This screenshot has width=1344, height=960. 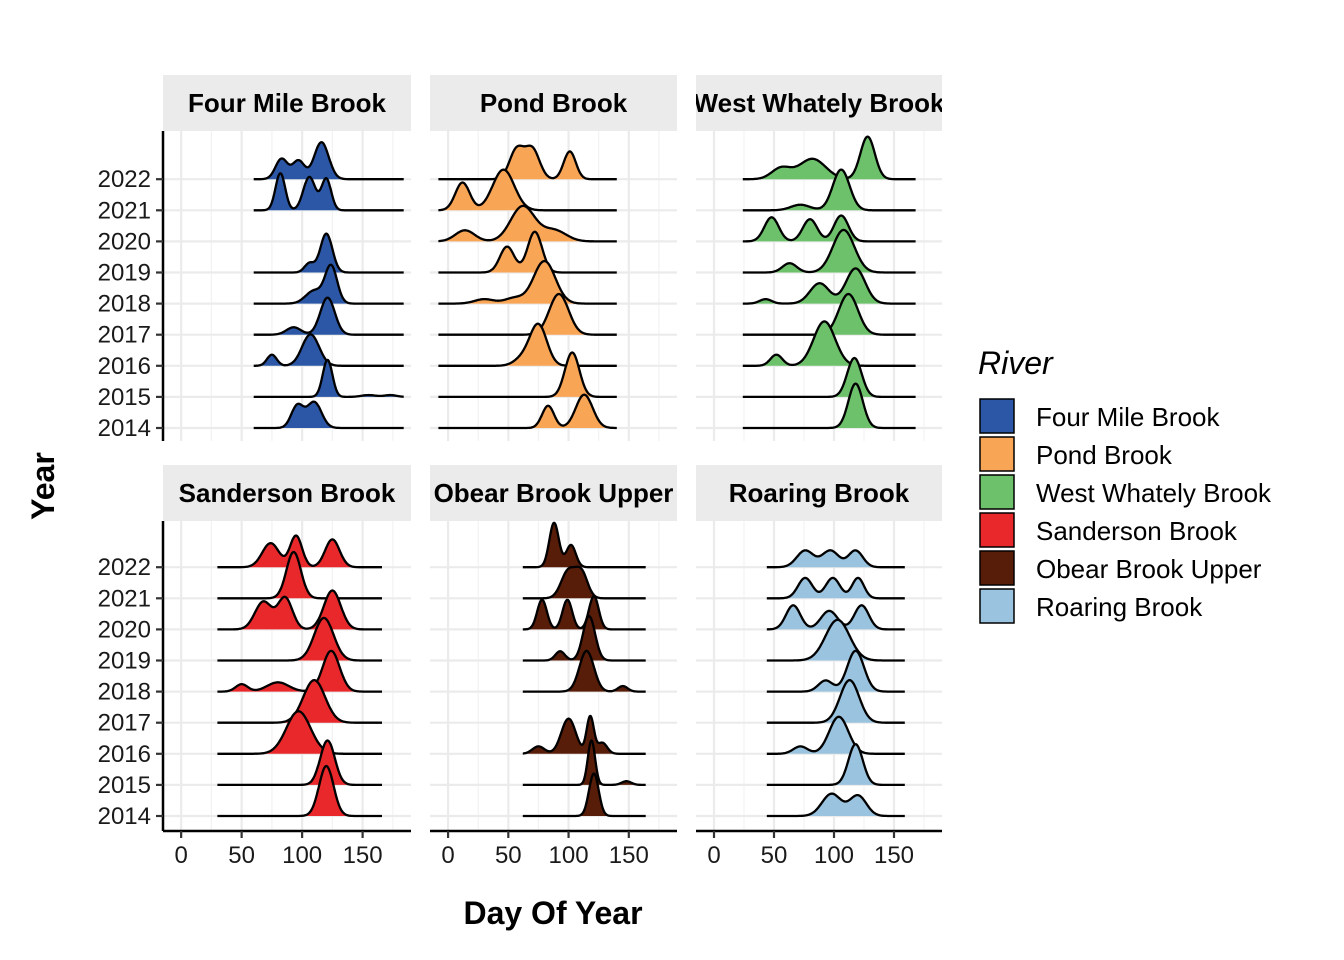 I want to click on y-tick-label: 2021, so click(x=124, y=598).